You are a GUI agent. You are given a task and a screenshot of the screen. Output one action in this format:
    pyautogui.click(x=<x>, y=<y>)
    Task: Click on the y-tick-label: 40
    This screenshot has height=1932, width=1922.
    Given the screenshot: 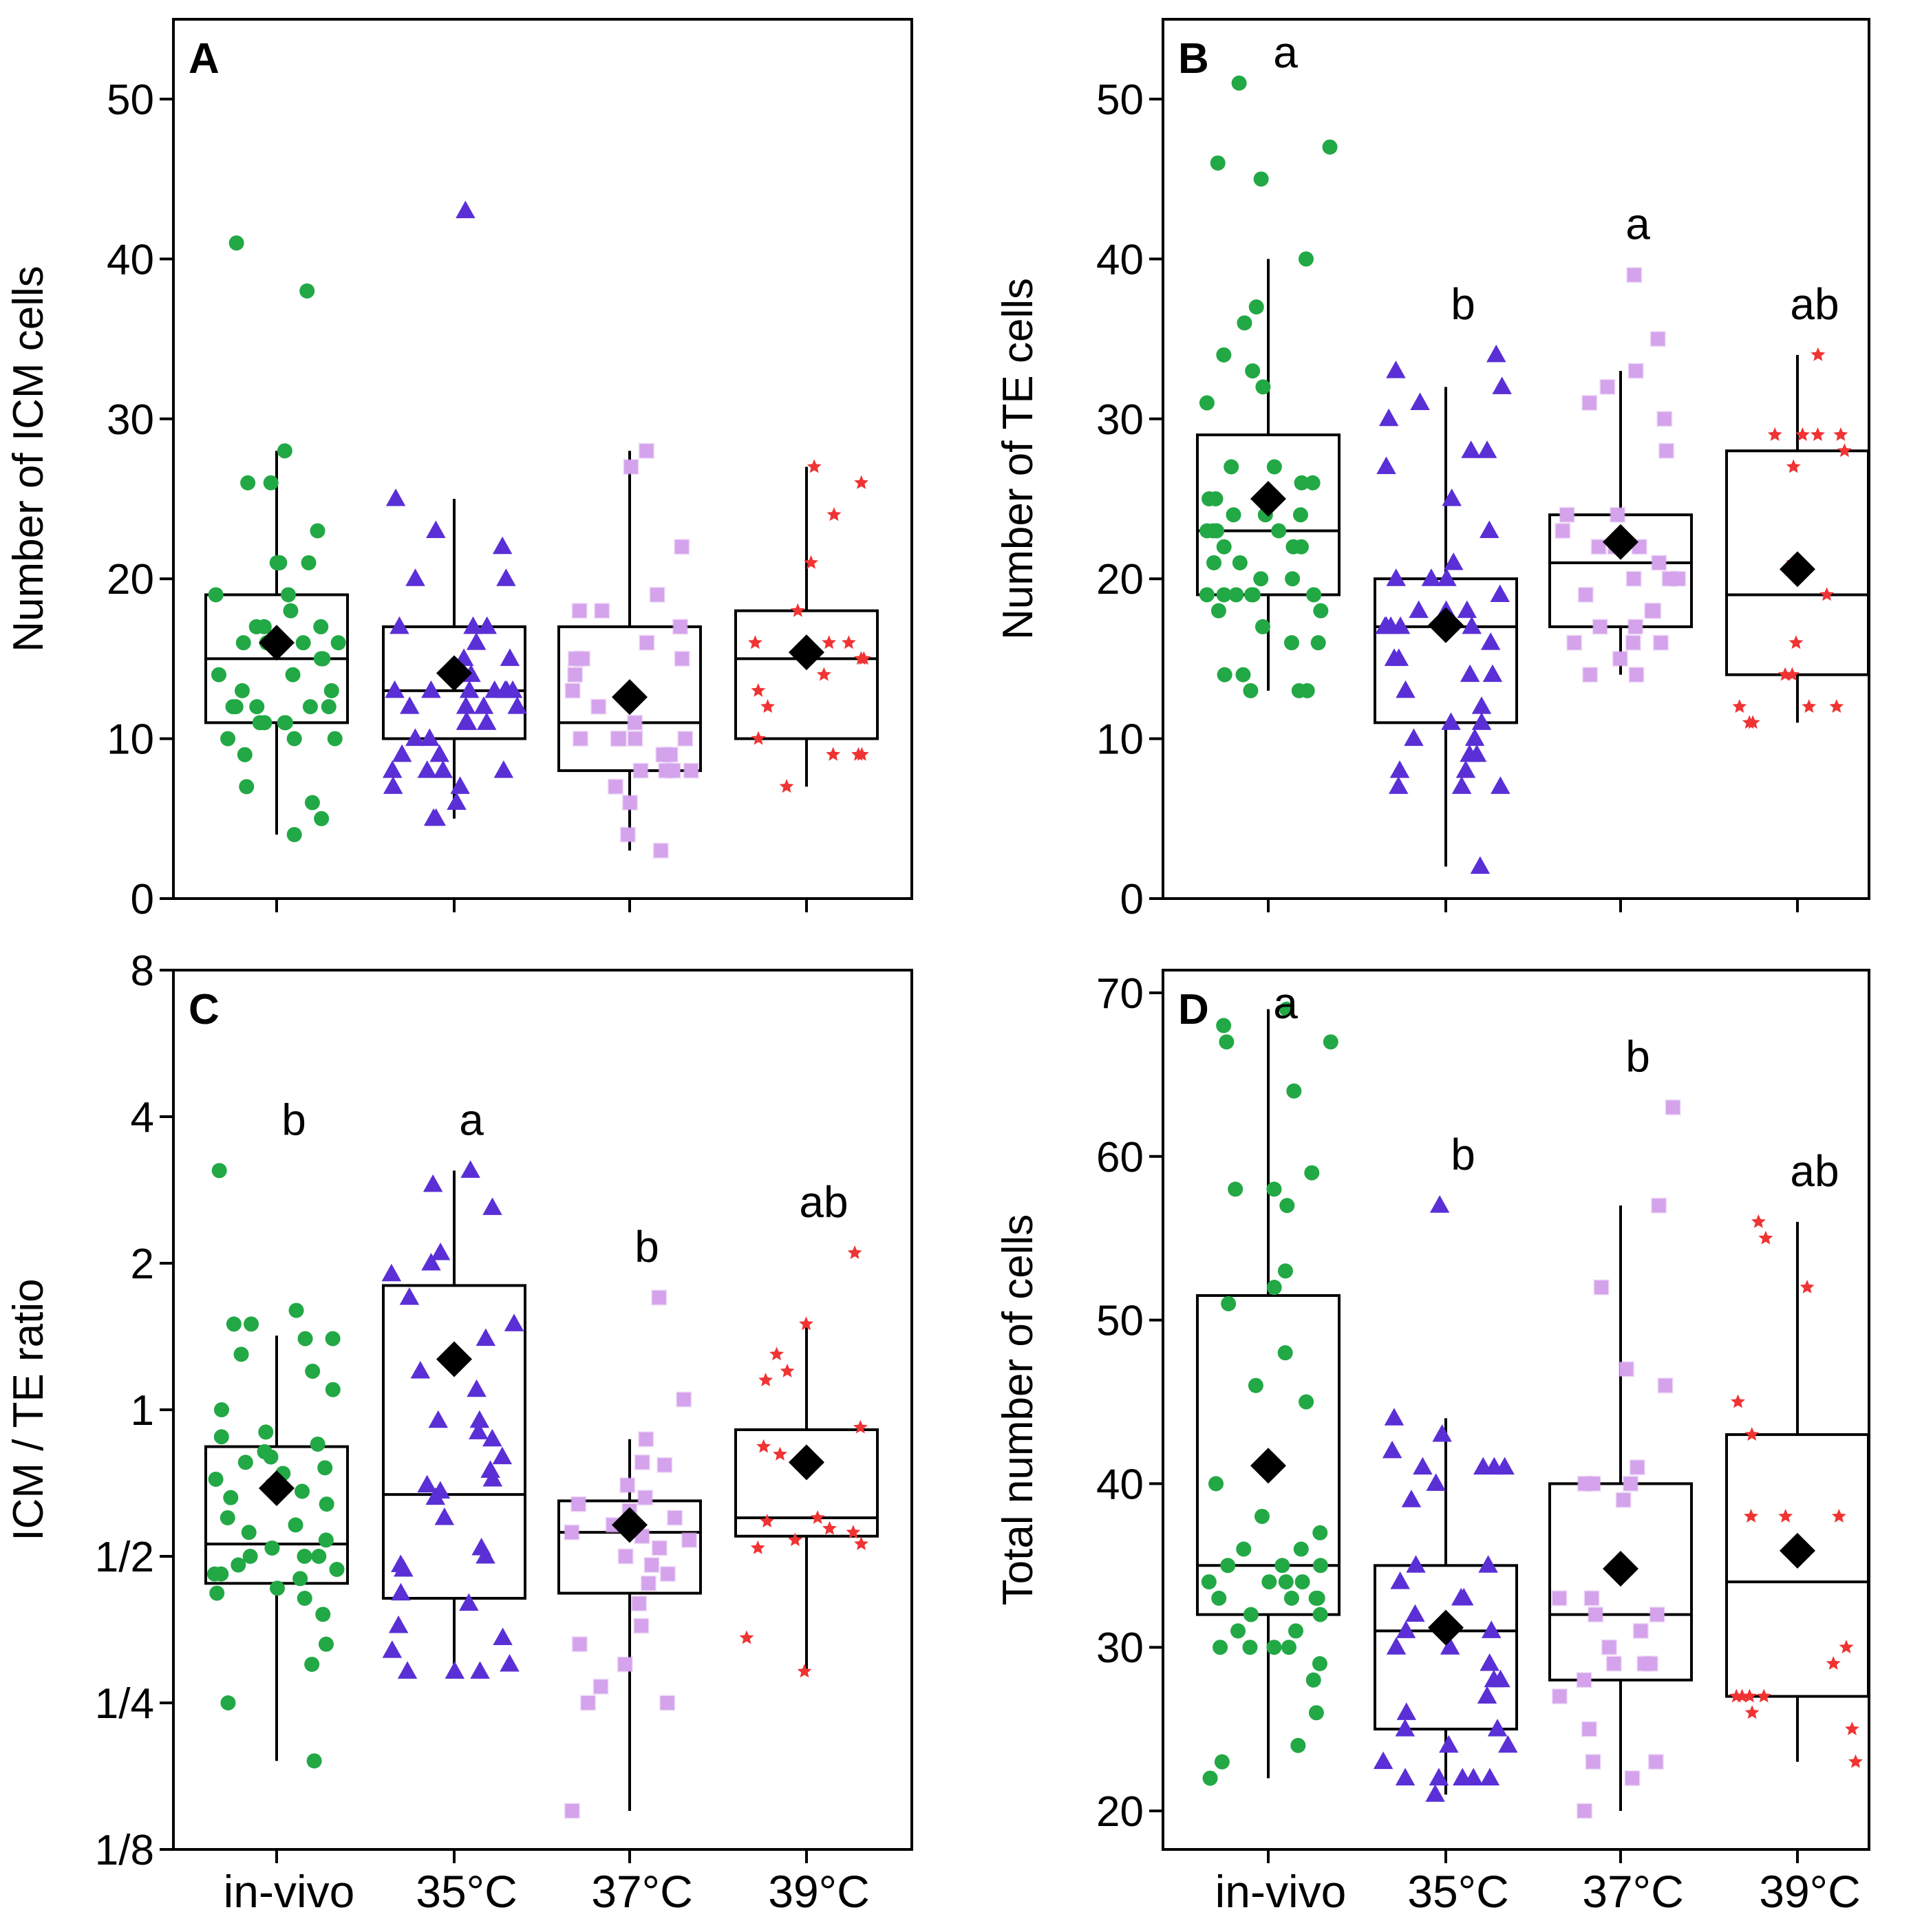 What is the action you would take?
    pyautogui.click(x=1120, y=1484)
    